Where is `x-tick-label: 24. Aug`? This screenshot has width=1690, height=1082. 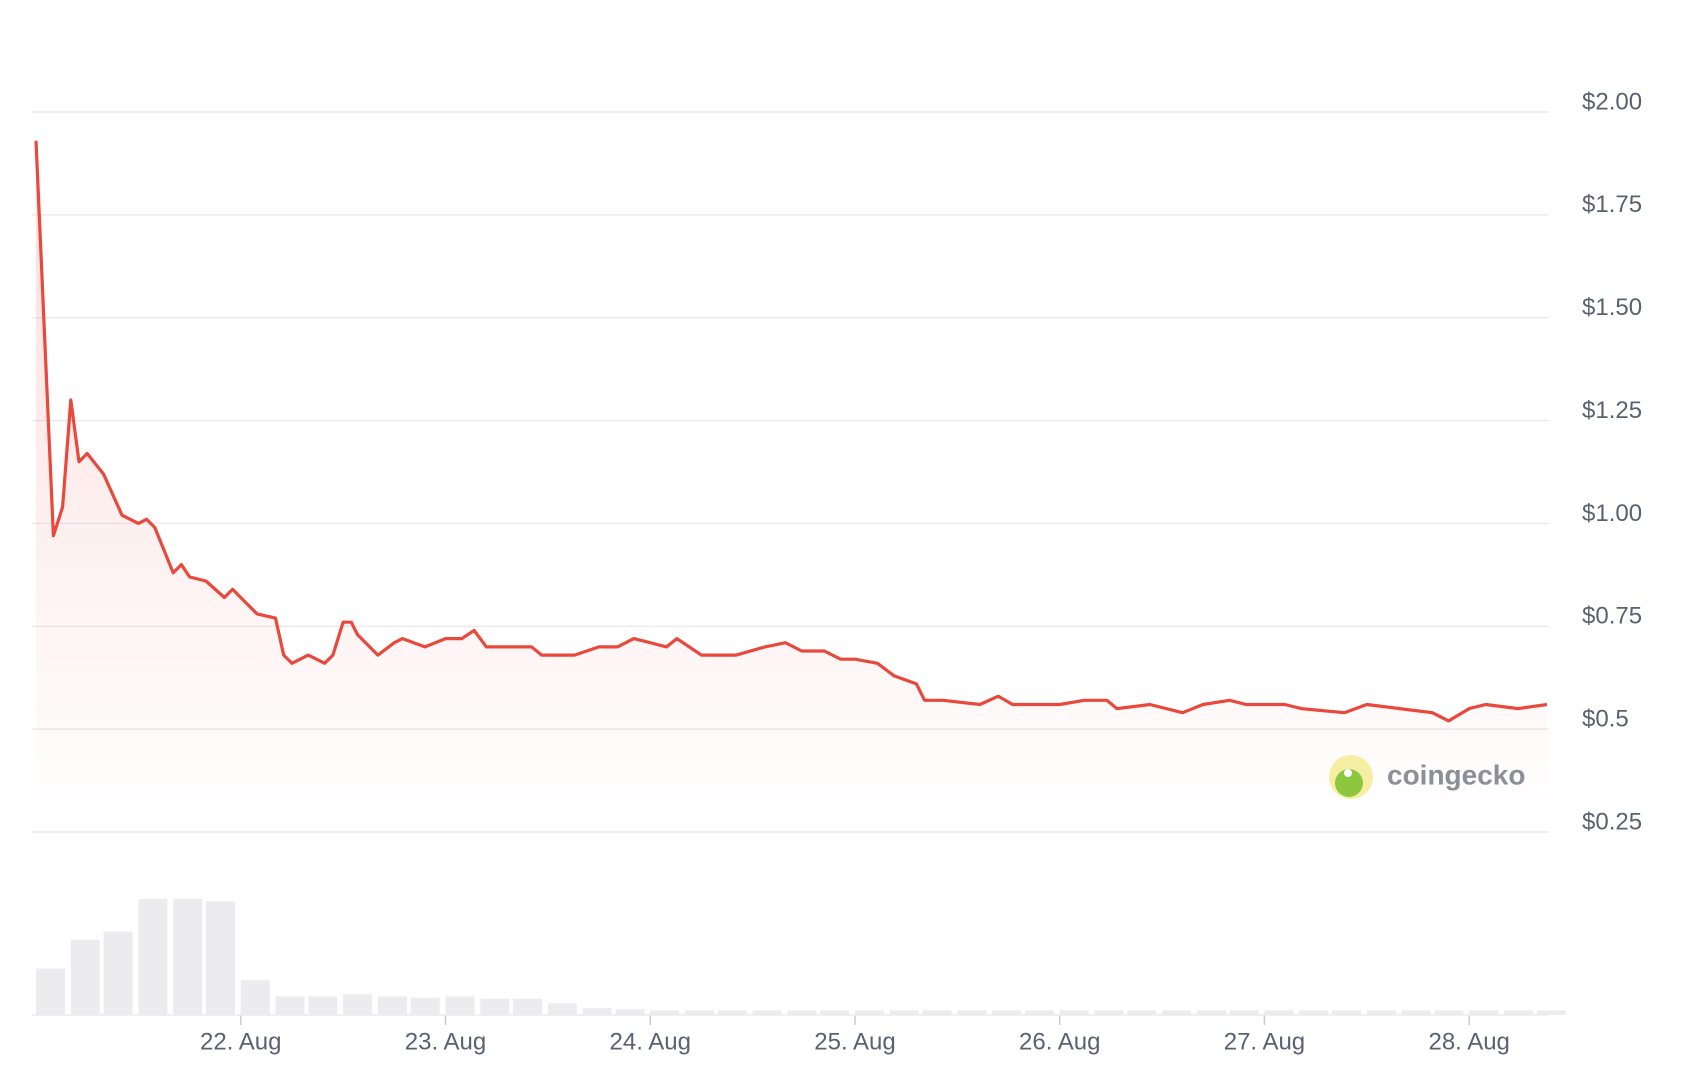
x-tick-label: 24. Aug is located at coordinates (650, 1041).